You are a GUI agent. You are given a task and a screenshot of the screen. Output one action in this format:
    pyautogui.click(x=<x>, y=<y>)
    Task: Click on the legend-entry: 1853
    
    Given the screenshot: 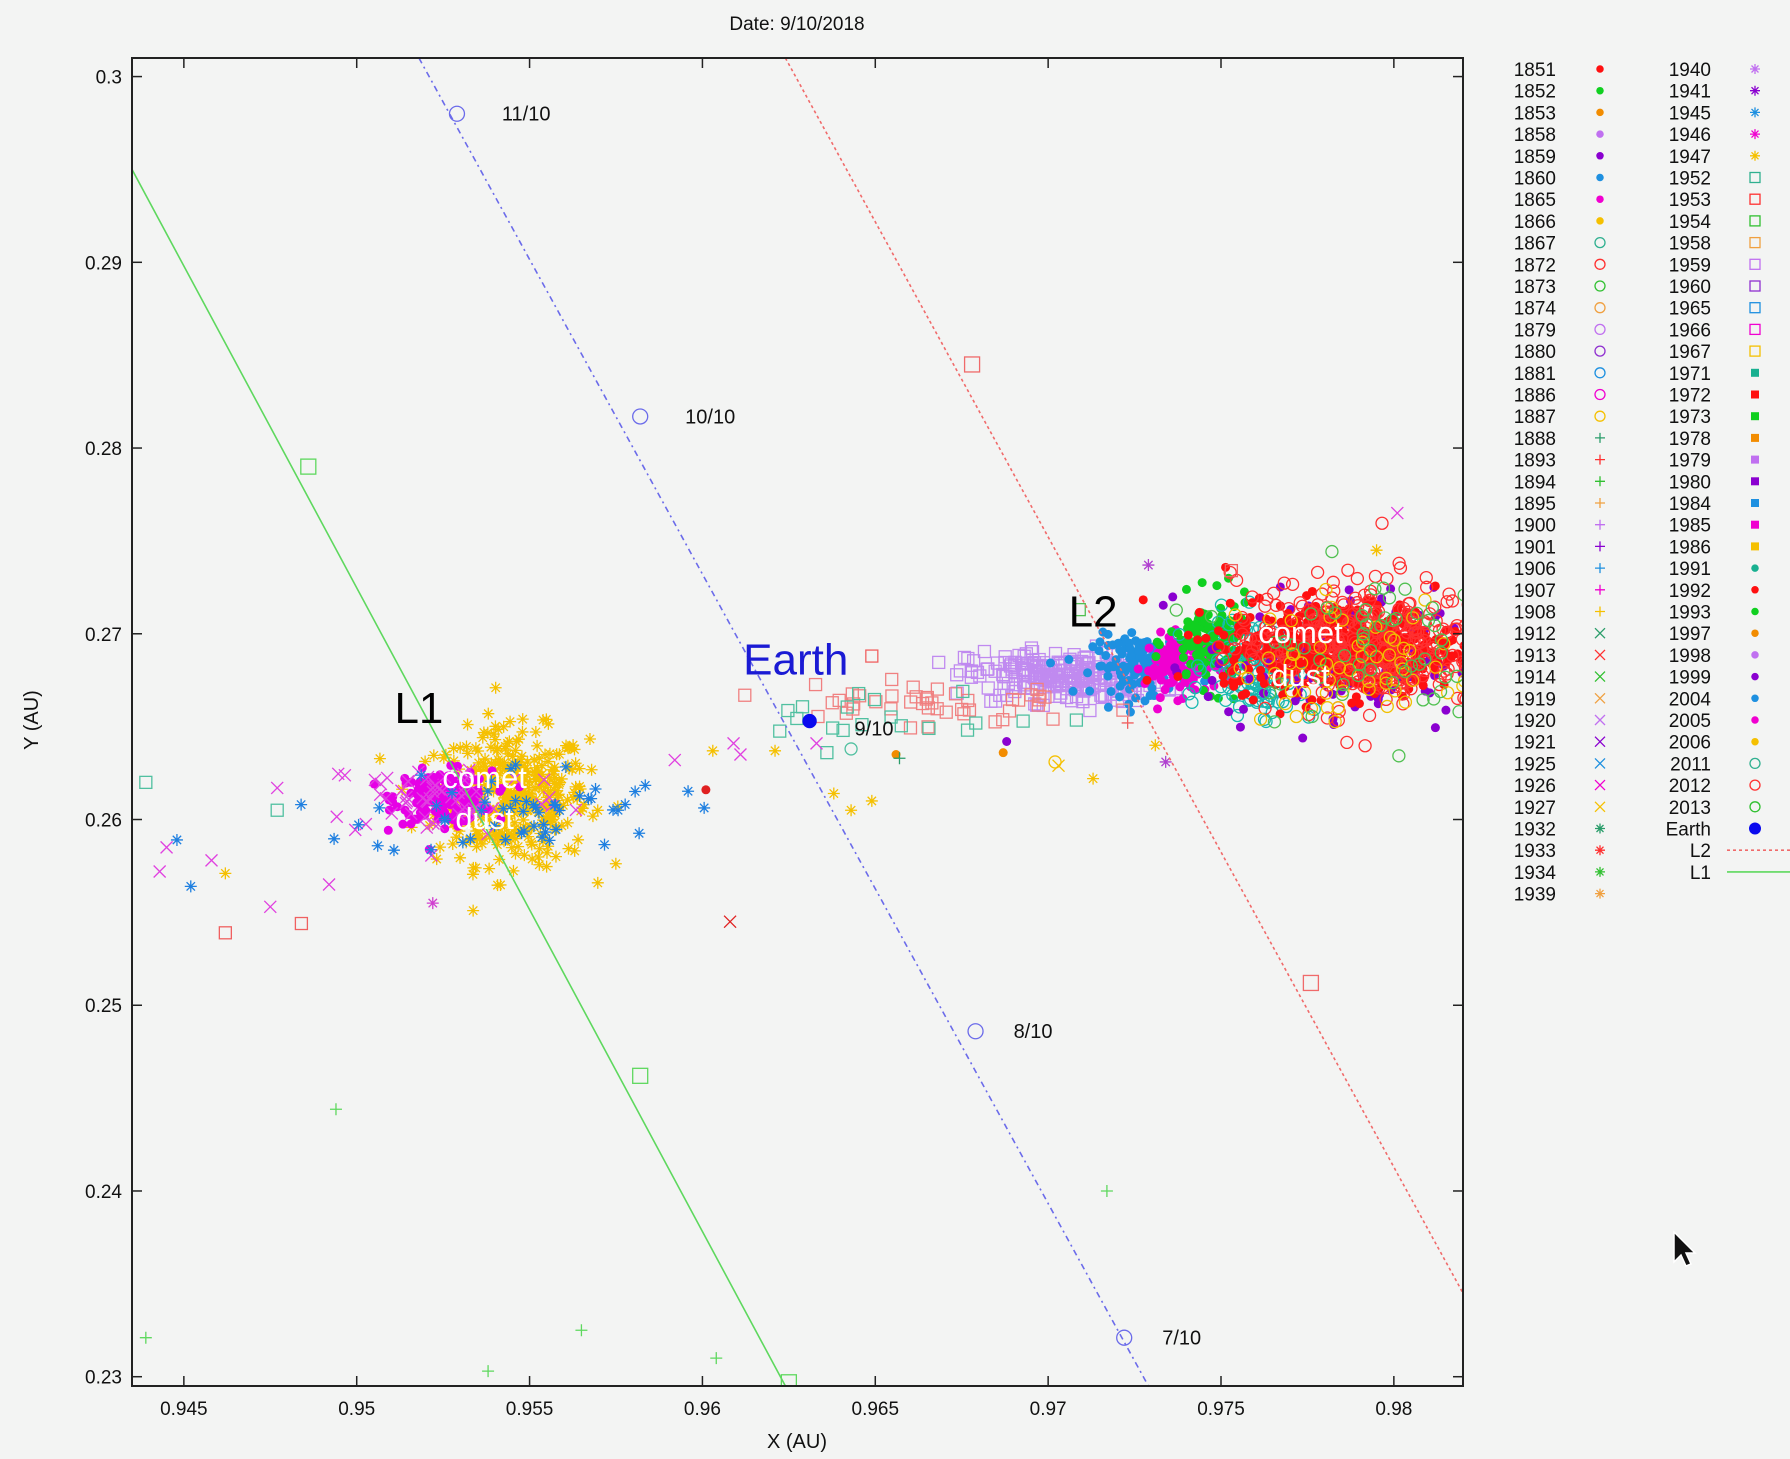 What is the action you would take?
    pyautogui.click(x=1559, y=113)
    